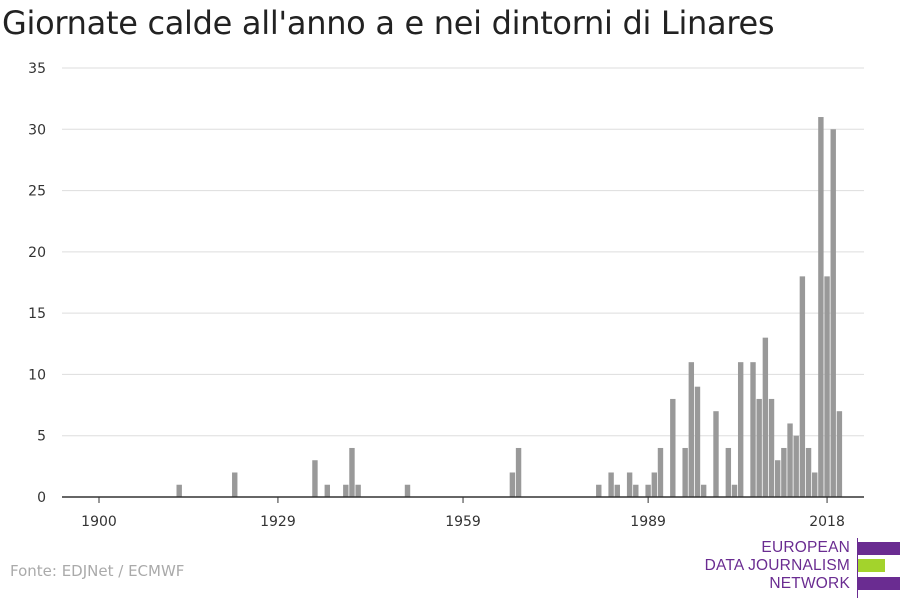  What do you see at coordinates (805, 547) in the screenshot?
I see `logo-line-european: EUROPEAN` at bounding box center [805, 547].